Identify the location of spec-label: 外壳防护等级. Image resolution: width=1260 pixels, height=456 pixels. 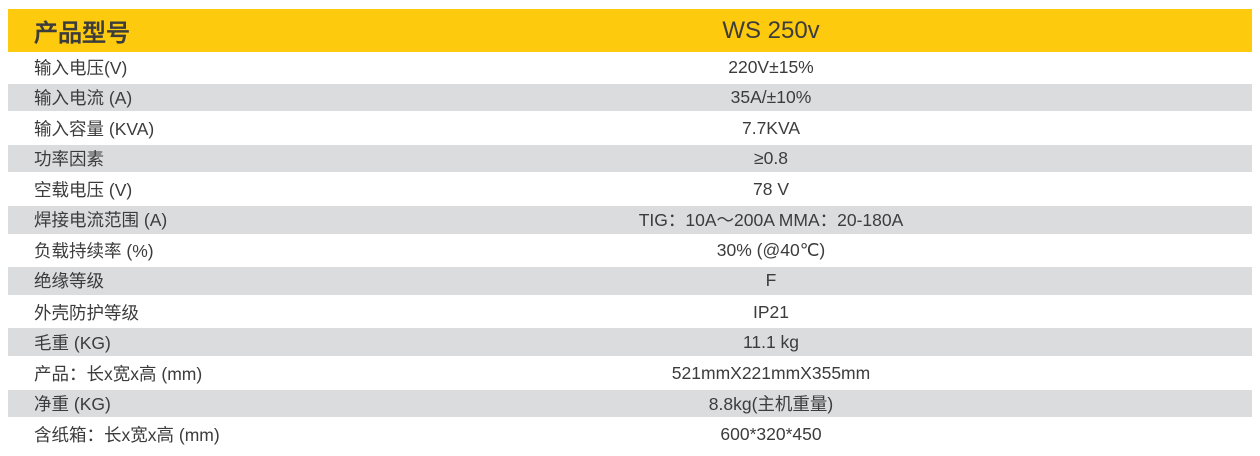
(86, 312).